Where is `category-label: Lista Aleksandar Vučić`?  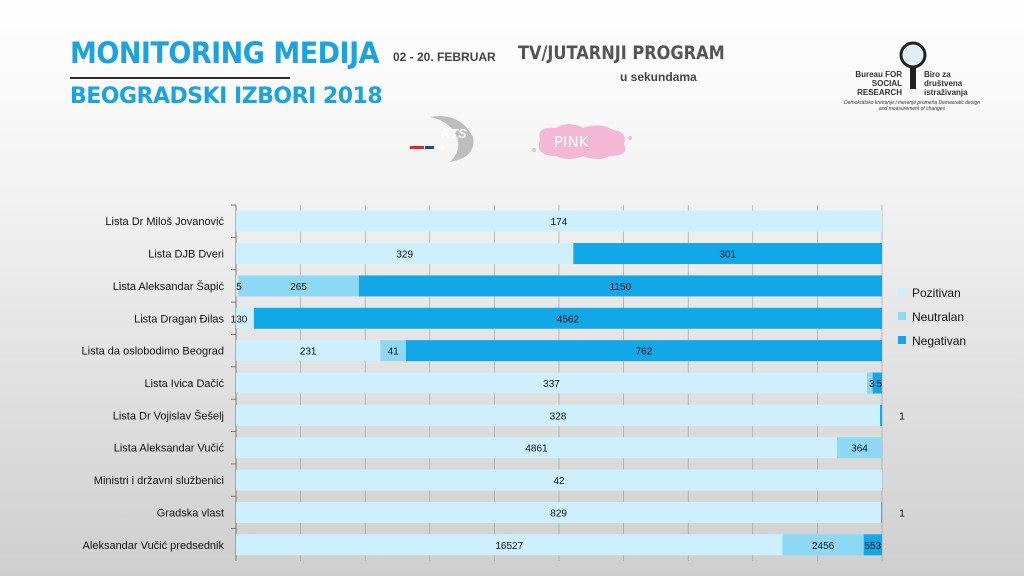 category-label: Lista Aleksandar Vučić is located at coordinates (169, 449).